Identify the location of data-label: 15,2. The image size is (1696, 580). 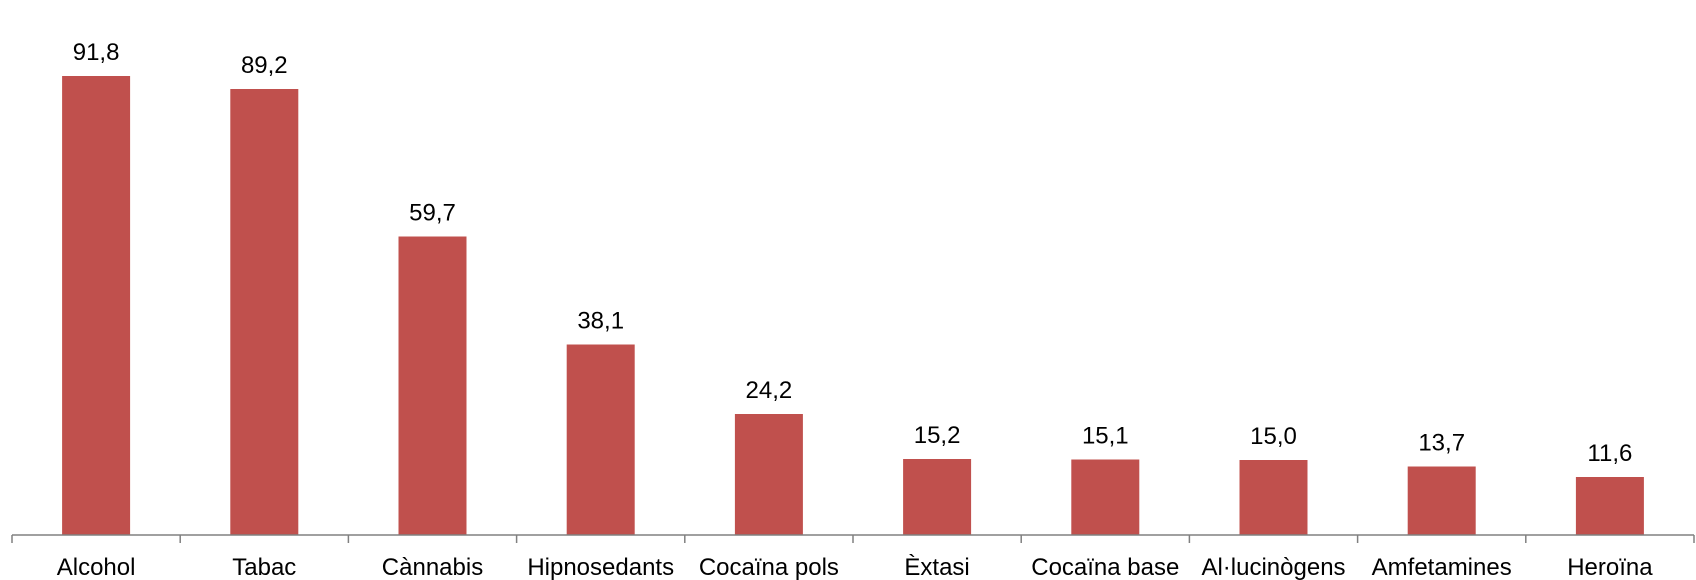
(937, 435).